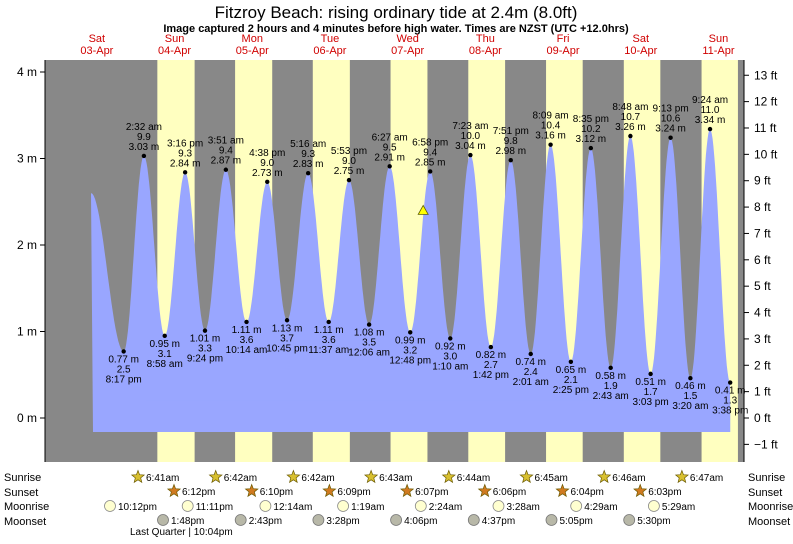 The image size is (793, 544). Describe the element at coordinates (510, 151) in the screenshot. I see `tide-label: 2.98 m` at that location.